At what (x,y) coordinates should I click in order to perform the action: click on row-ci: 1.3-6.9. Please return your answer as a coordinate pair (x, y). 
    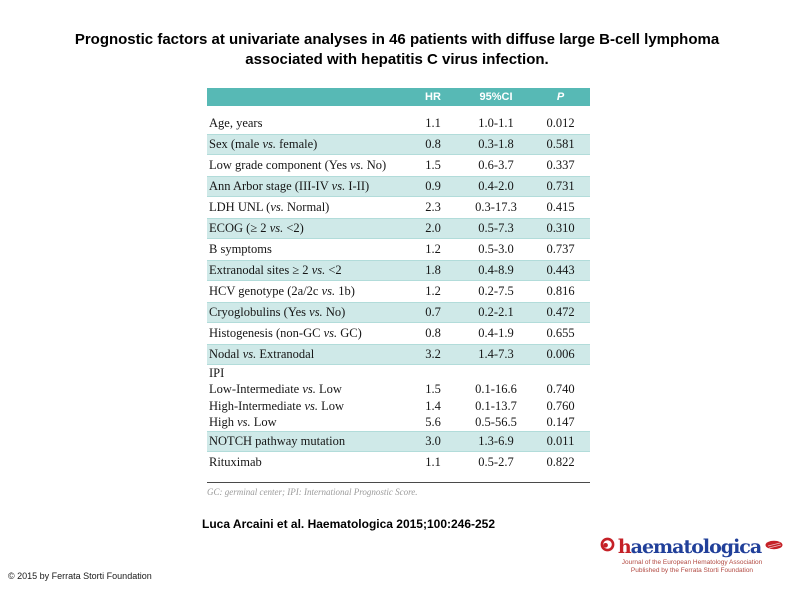
    Looking at the image, I should click on (496, 441).